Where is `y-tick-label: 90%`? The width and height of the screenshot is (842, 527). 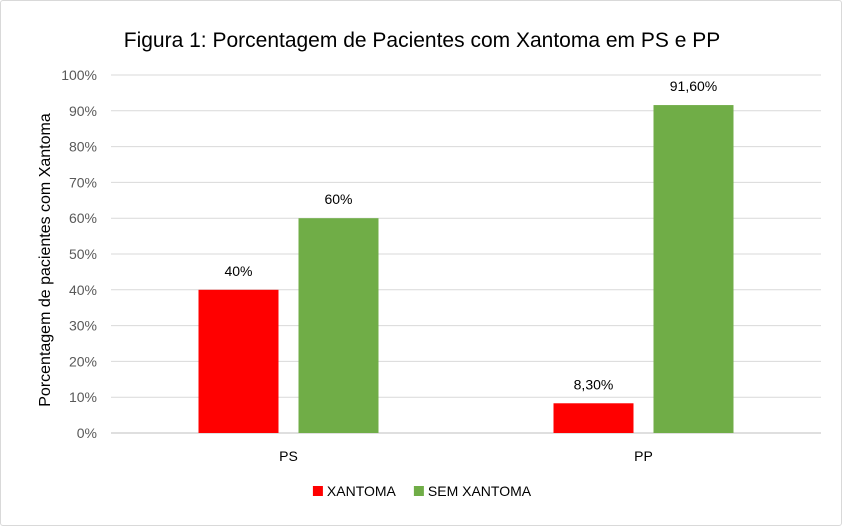
y-tick-label: 90% is located at coordinates (83, 111).